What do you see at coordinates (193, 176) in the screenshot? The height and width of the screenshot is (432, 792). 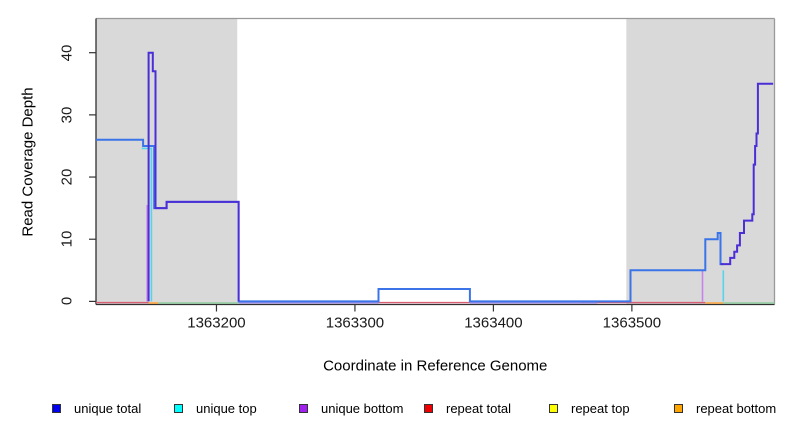 I see `series-unique-bottom-spike` at bounding box center [193, 176].